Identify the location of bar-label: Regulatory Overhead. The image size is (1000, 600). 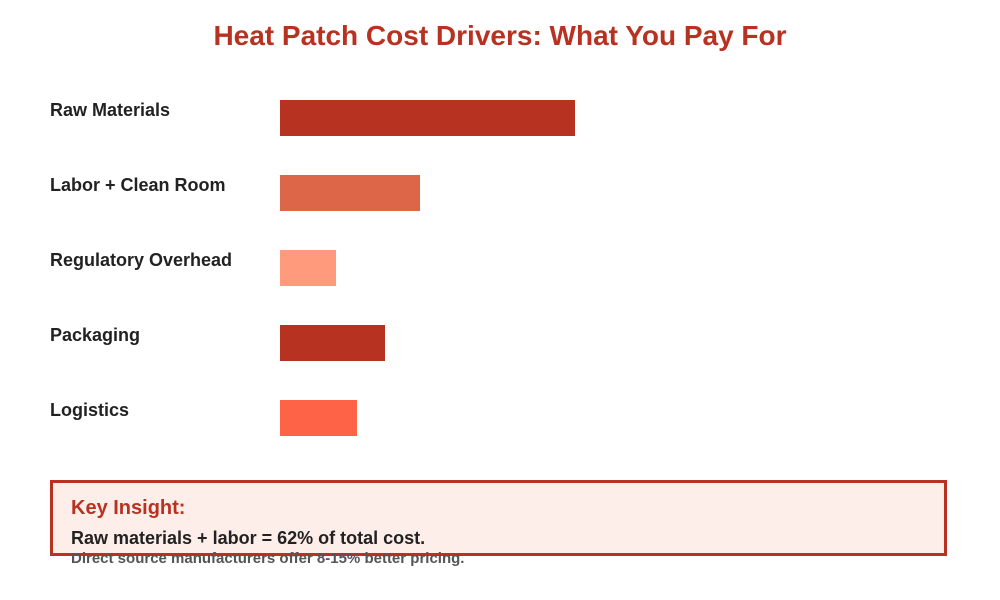
(141, 260).